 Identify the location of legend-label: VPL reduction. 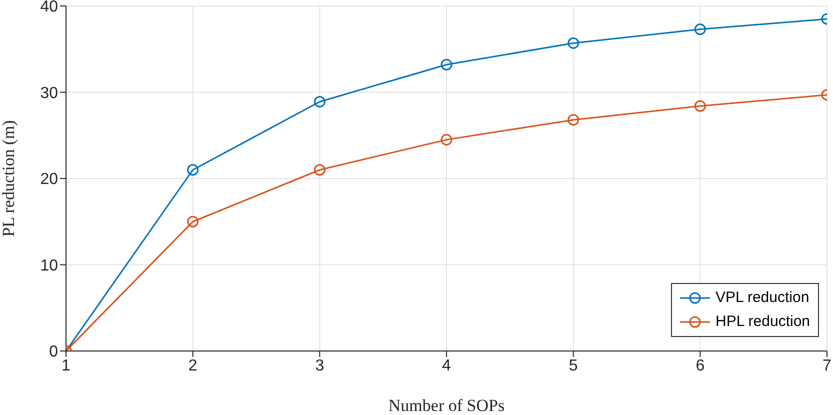
(763, 298).